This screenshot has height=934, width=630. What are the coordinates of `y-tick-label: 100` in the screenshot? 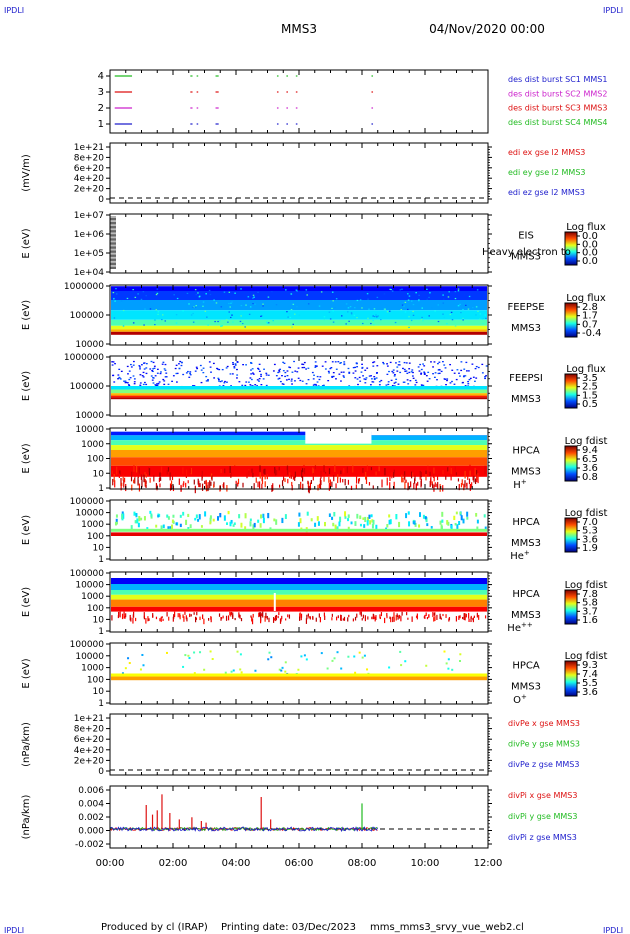 It's located at (95, 609).